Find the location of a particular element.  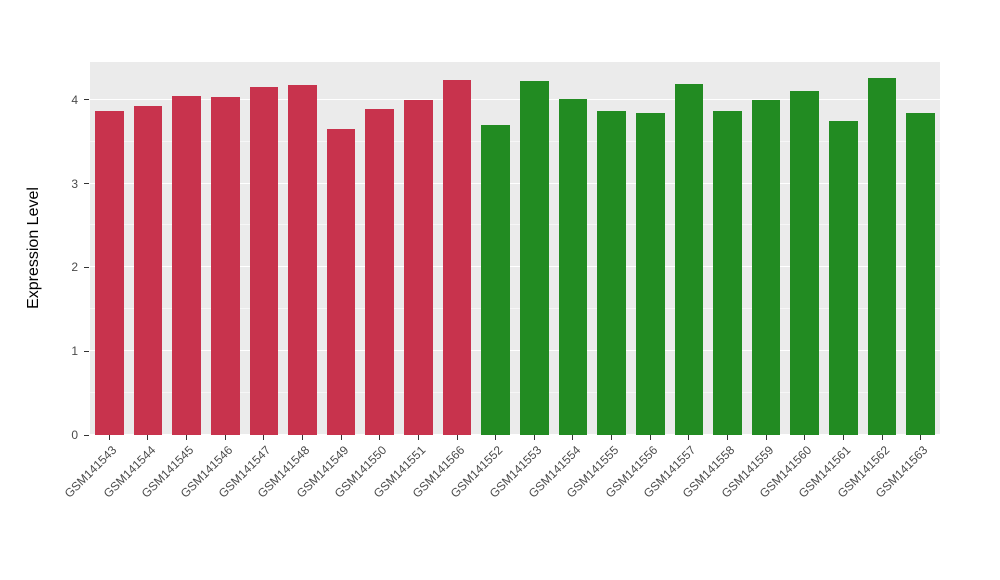

y-tick-label: 4 is located at coordinates (74, 99).